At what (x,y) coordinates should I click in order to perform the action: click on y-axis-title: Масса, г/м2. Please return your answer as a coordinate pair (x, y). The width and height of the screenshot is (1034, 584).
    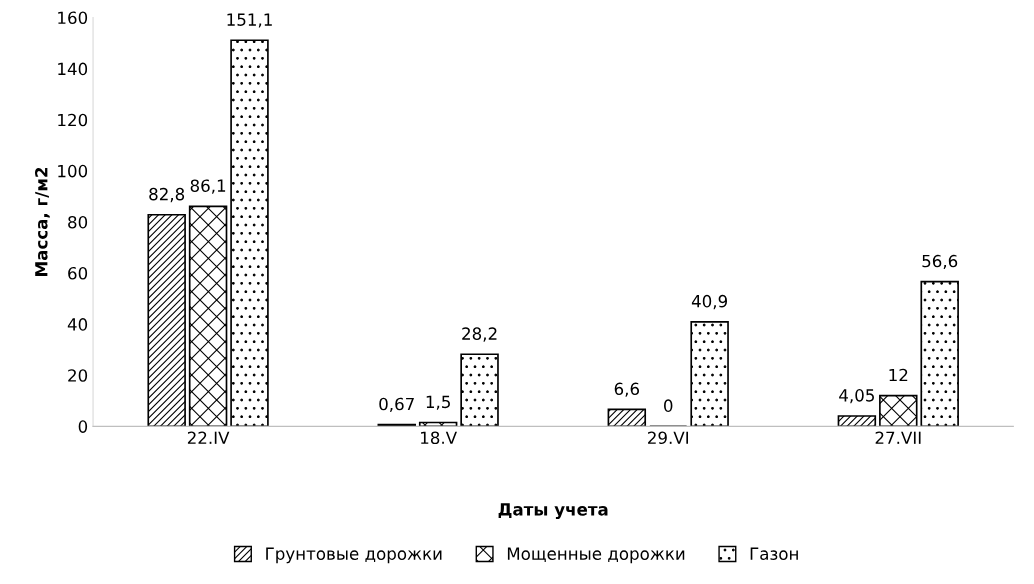
    Looking at the image, I should click on (42, 221).